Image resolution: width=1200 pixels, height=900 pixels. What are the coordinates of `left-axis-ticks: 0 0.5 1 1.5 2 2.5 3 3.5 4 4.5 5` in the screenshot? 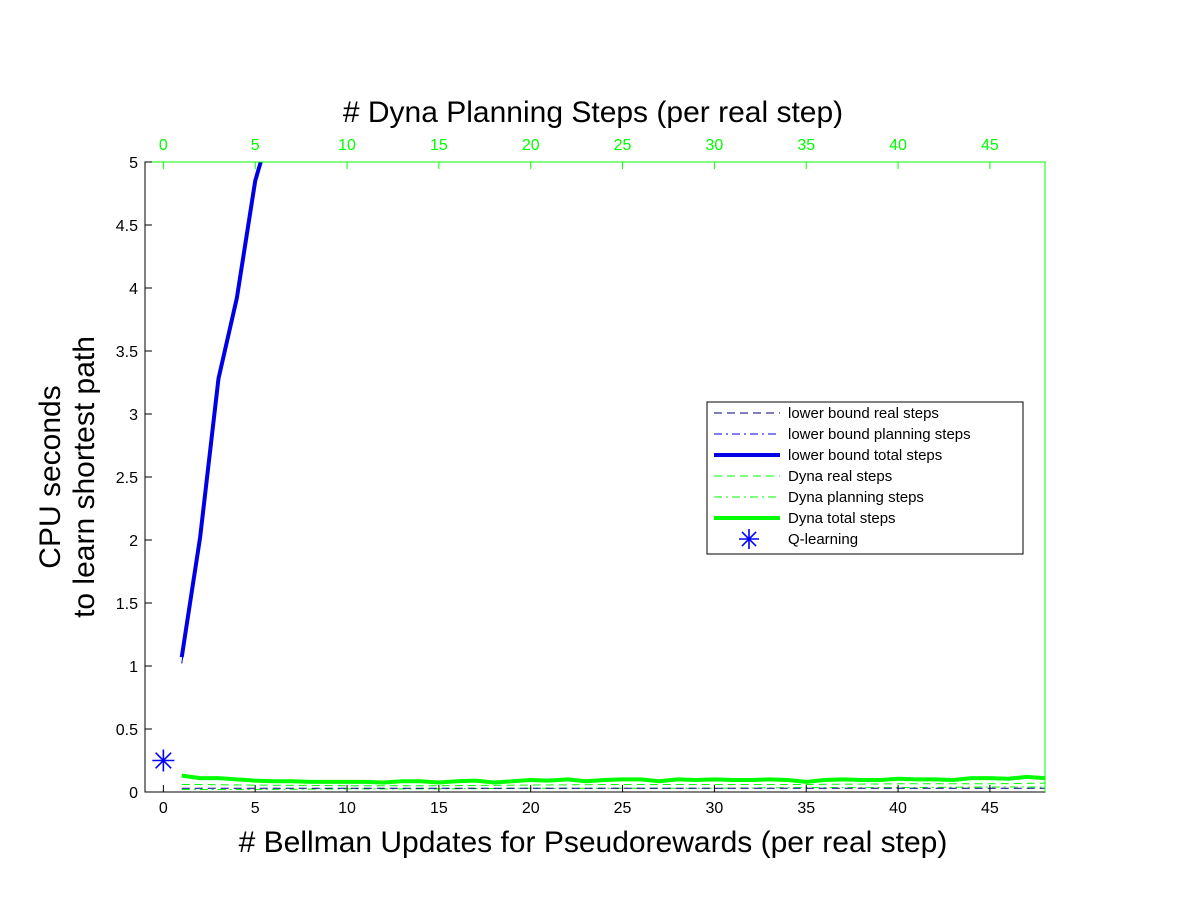 It's located at (134, 478).